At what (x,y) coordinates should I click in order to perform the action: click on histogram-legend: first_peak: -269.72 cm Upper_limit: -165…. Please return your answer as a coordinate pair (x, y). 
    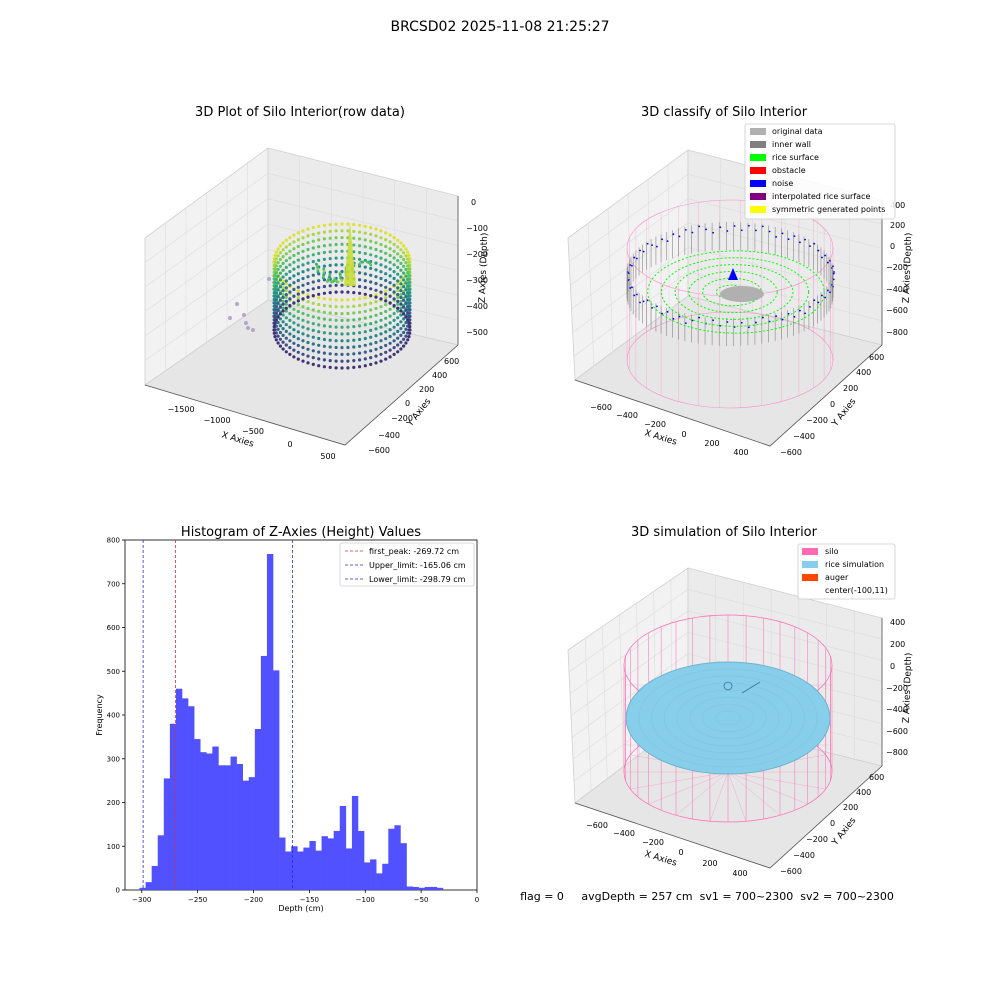
    Looking at the image, I should click on (407, 564).